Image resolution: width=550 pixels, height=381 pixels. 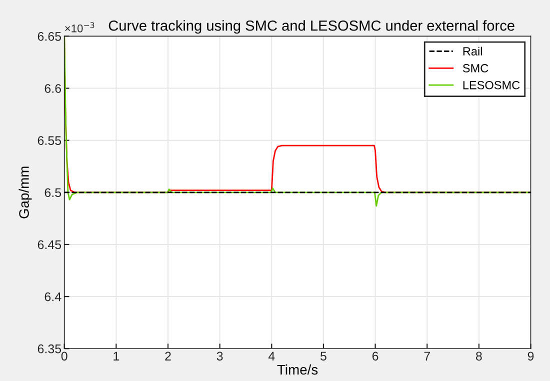 What do you see at coordinates (79, 27) in the screenshot?
I see `text: ×10$^{−3}$` at bounding box center [79, 27].